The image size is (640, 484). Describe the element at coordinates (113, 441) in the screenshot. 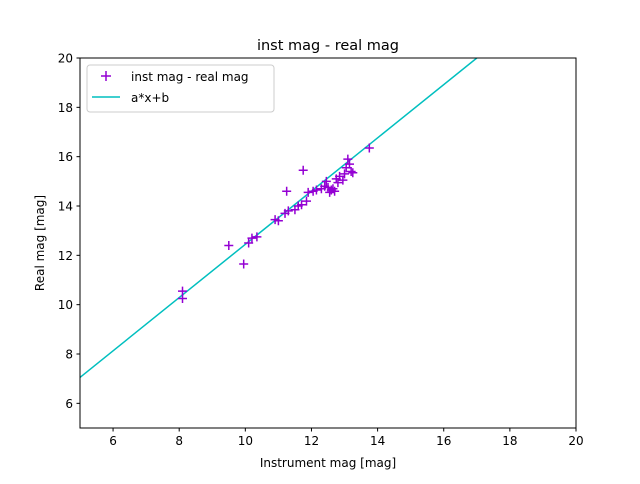

I see `x-tick-label: 6` at that location.